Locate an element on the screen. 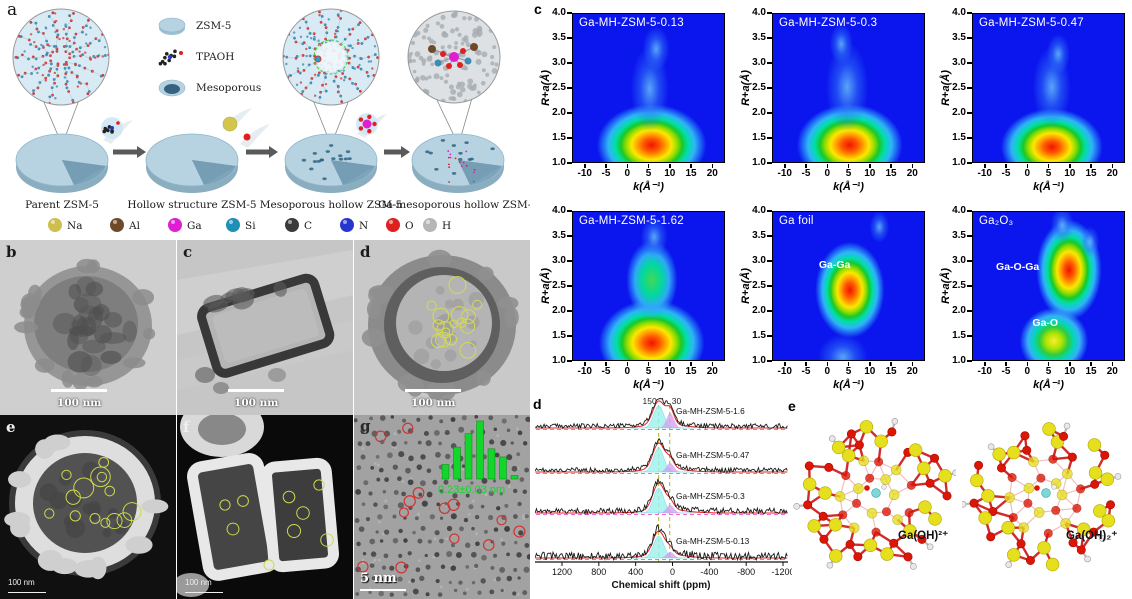 This screenshot has width=1132, height=599. ga-legend-sphere is located at coordinates (175, 225).